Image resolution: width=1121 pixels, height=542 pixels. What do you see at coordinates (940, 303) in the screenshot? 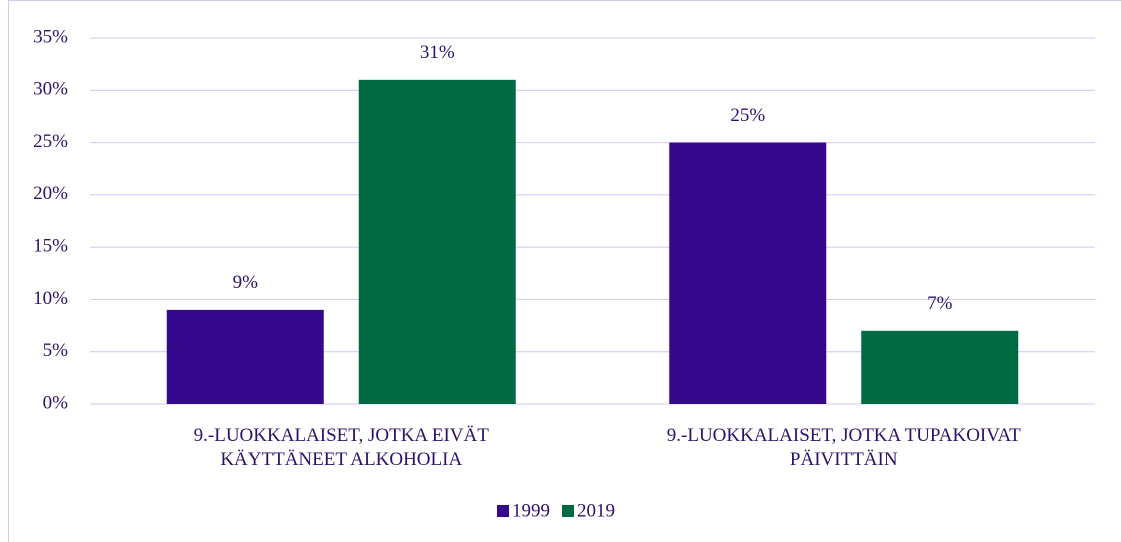
I see `data-label: 7%` at bounding box center [940, 303].